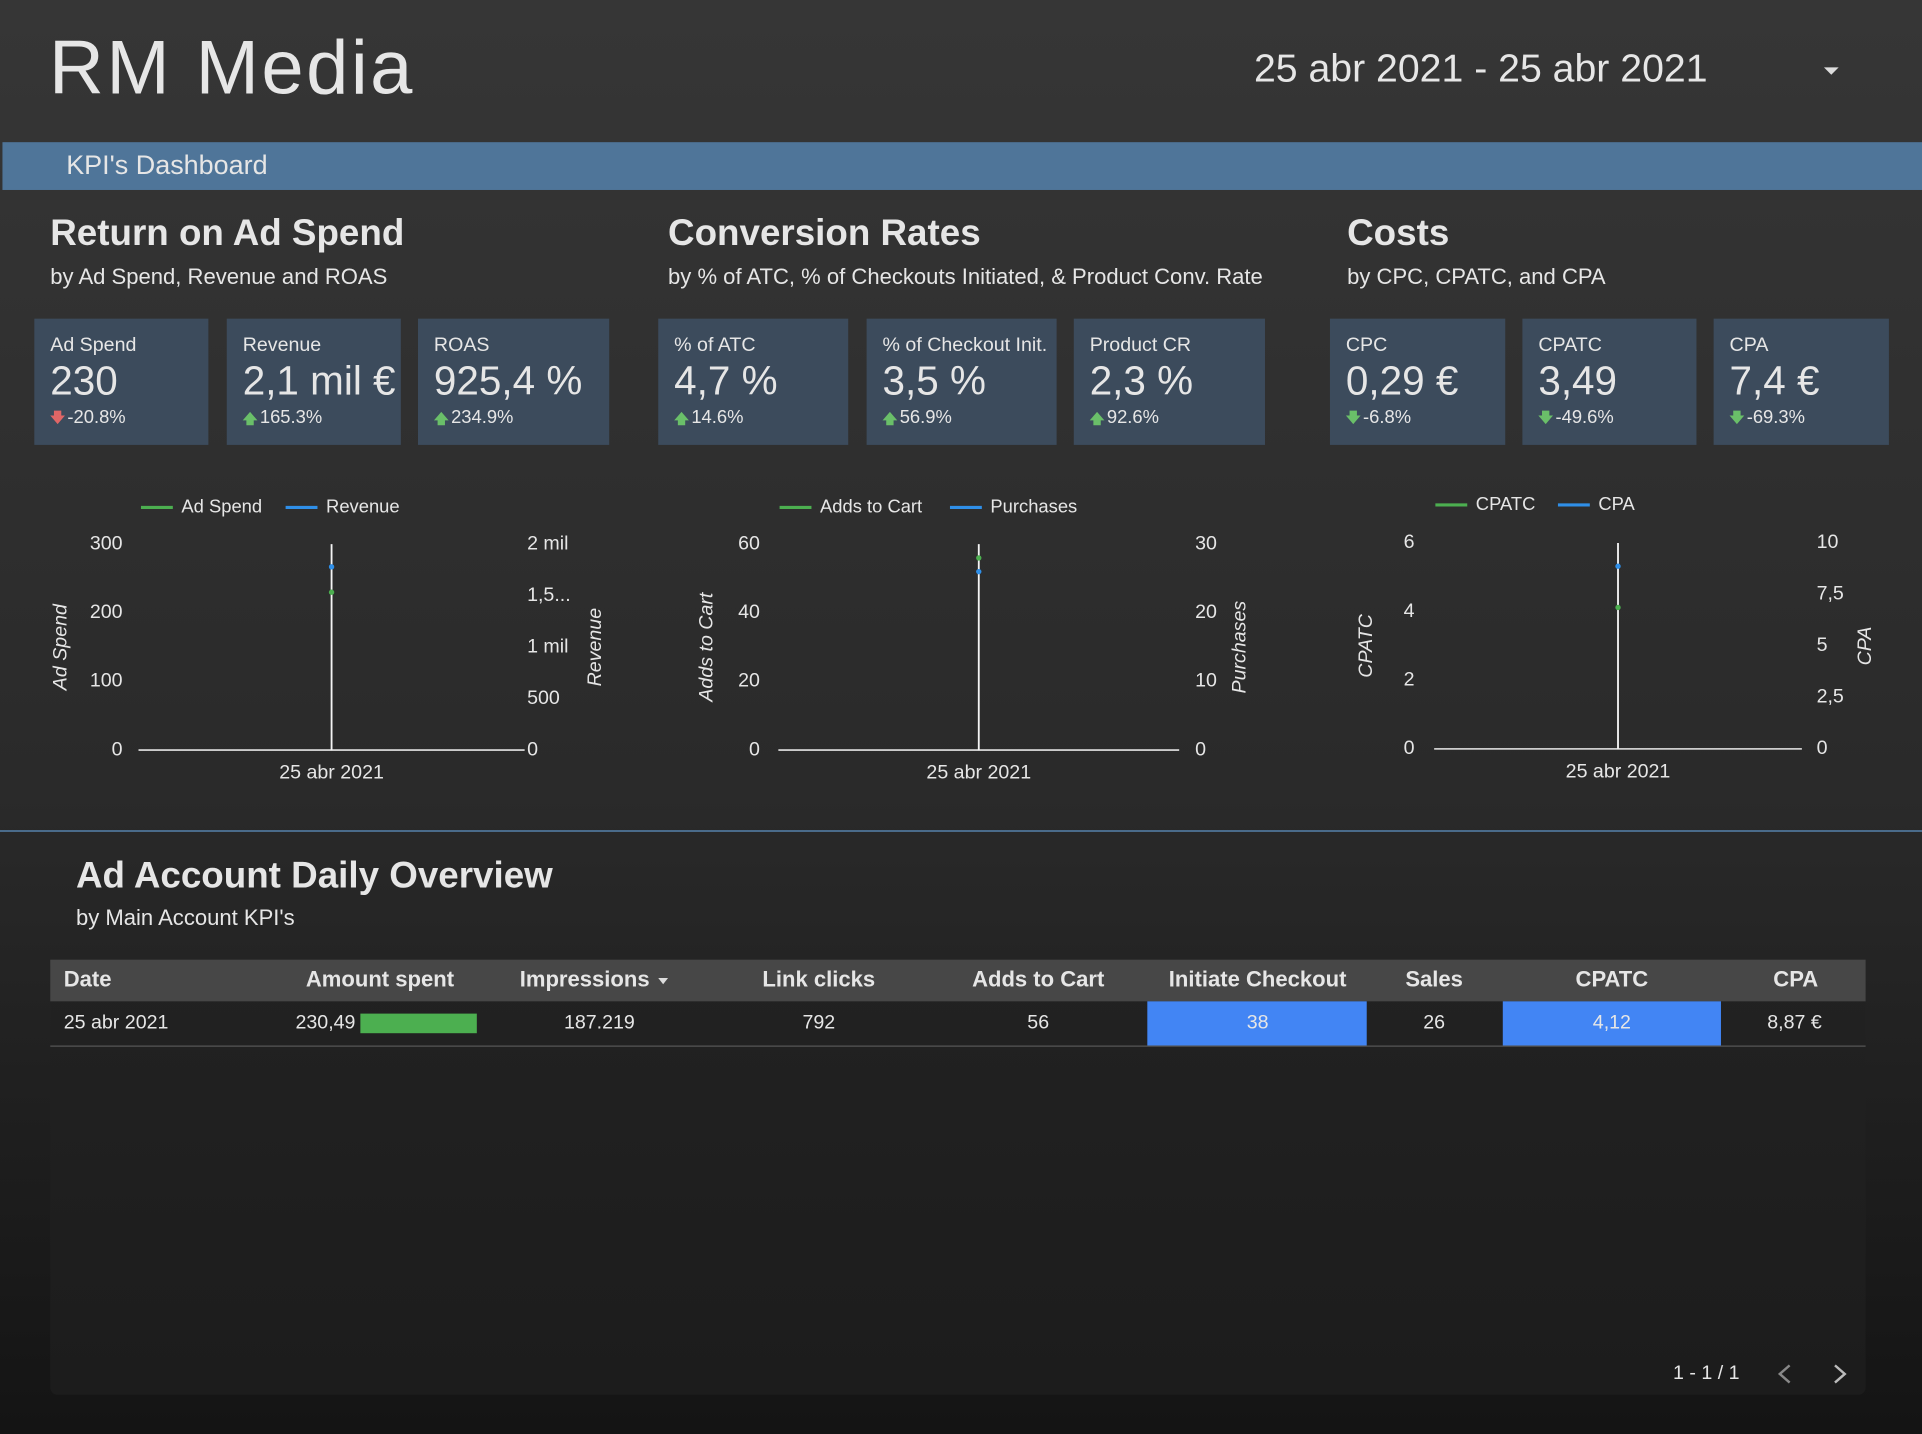 The width and height of the screenshot is (1922, 1434). Describe the element at coordinates (962, 166) in the screenshot. I see `banner` at that location.